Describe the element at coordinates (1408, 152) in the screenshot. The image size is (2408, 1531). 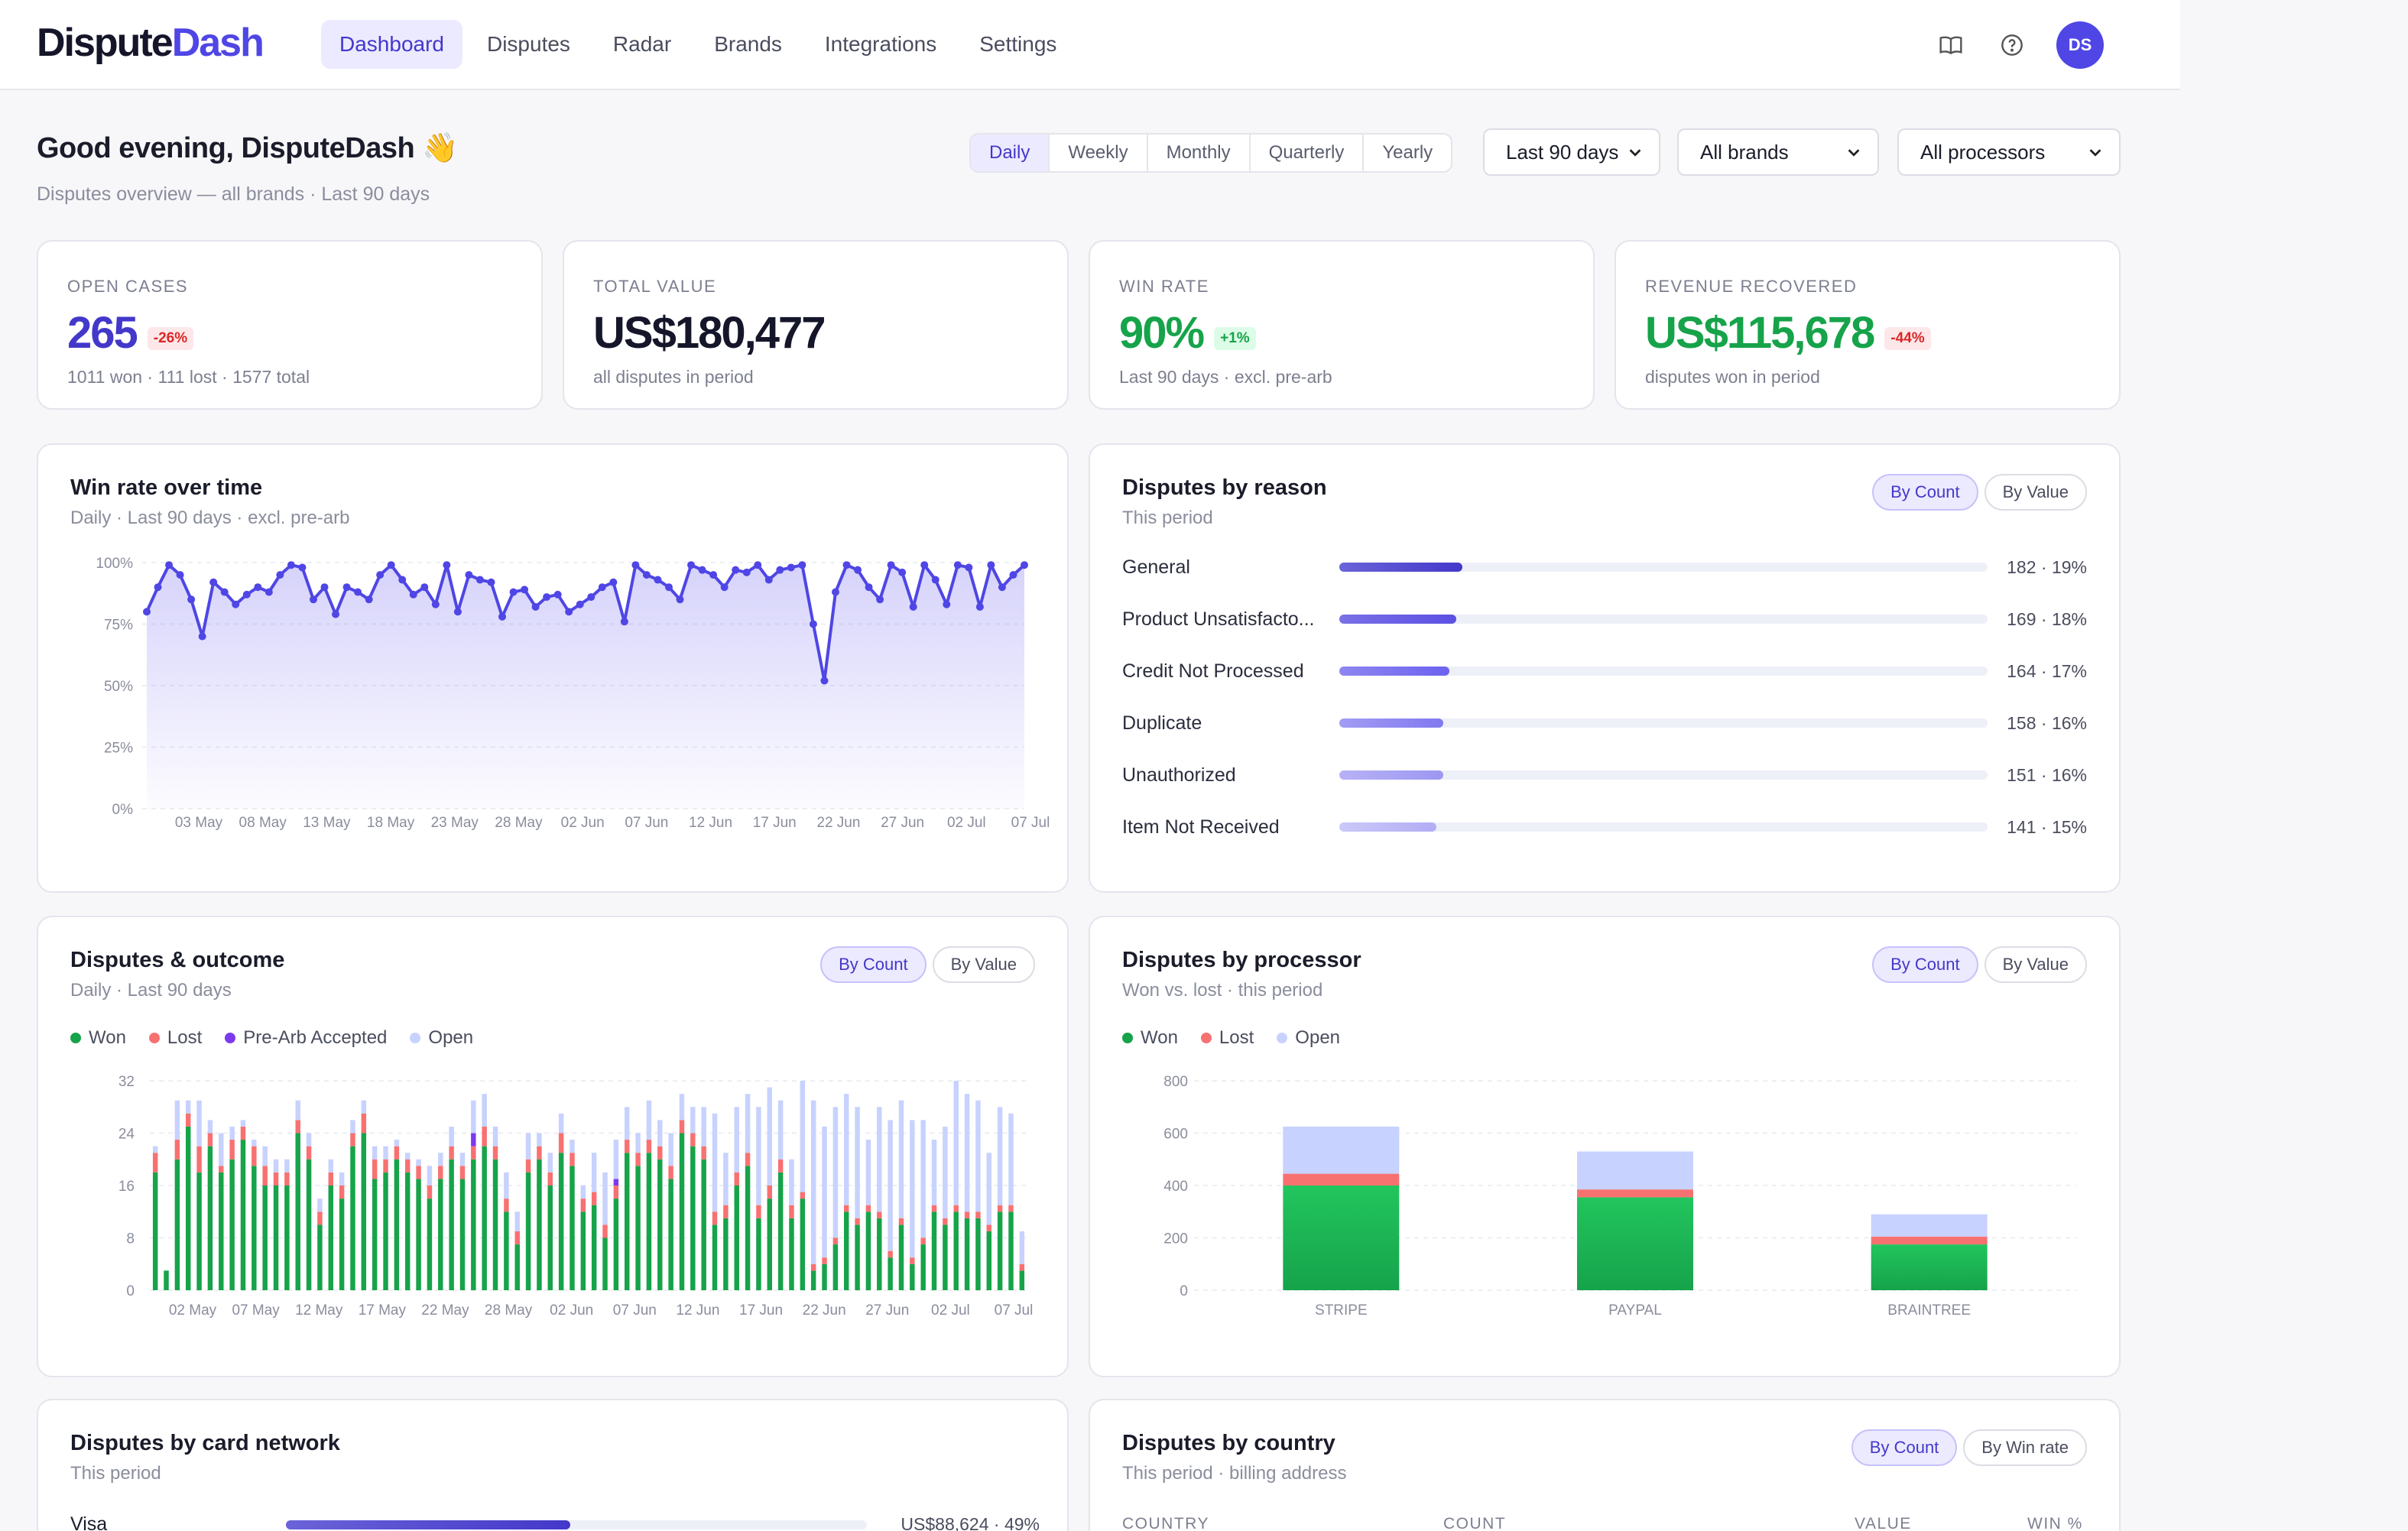
I see `tab-yearly: Yearly` at that location.